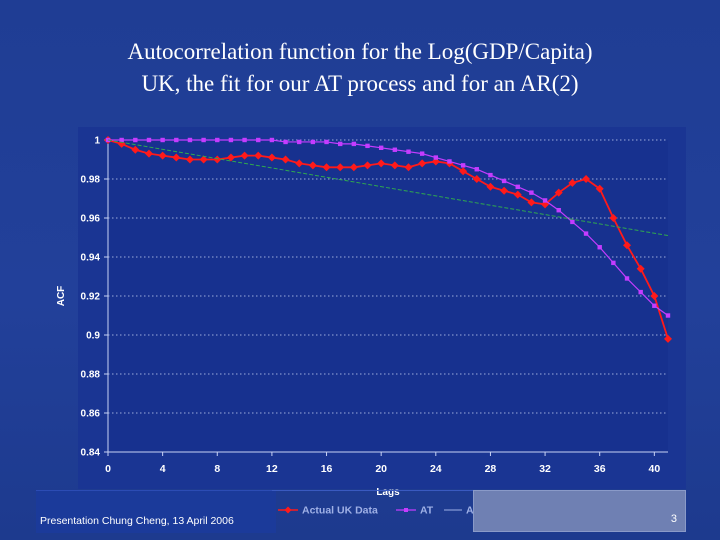 The height and width of the screenshot is (540, 720). What do you see at coordinates (156, 511) in the screenshot?
I see `footer-left-panel: Presentation Chung Cheng, 13 April 2006` at bounding box center [156, 511].